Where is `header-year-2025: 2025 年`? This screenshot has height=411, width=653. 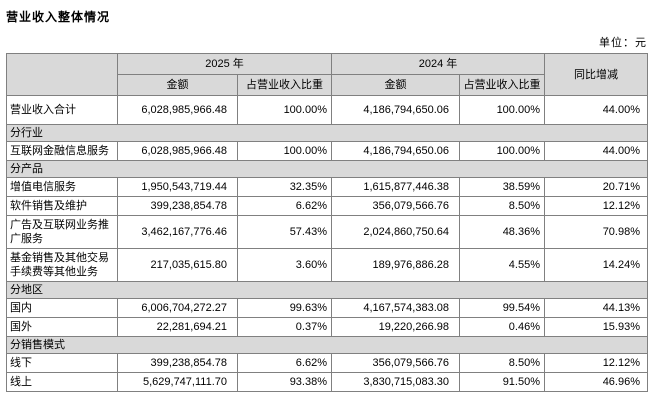
header-year-2025: 2025 年 is located at coordinates (224, 64).